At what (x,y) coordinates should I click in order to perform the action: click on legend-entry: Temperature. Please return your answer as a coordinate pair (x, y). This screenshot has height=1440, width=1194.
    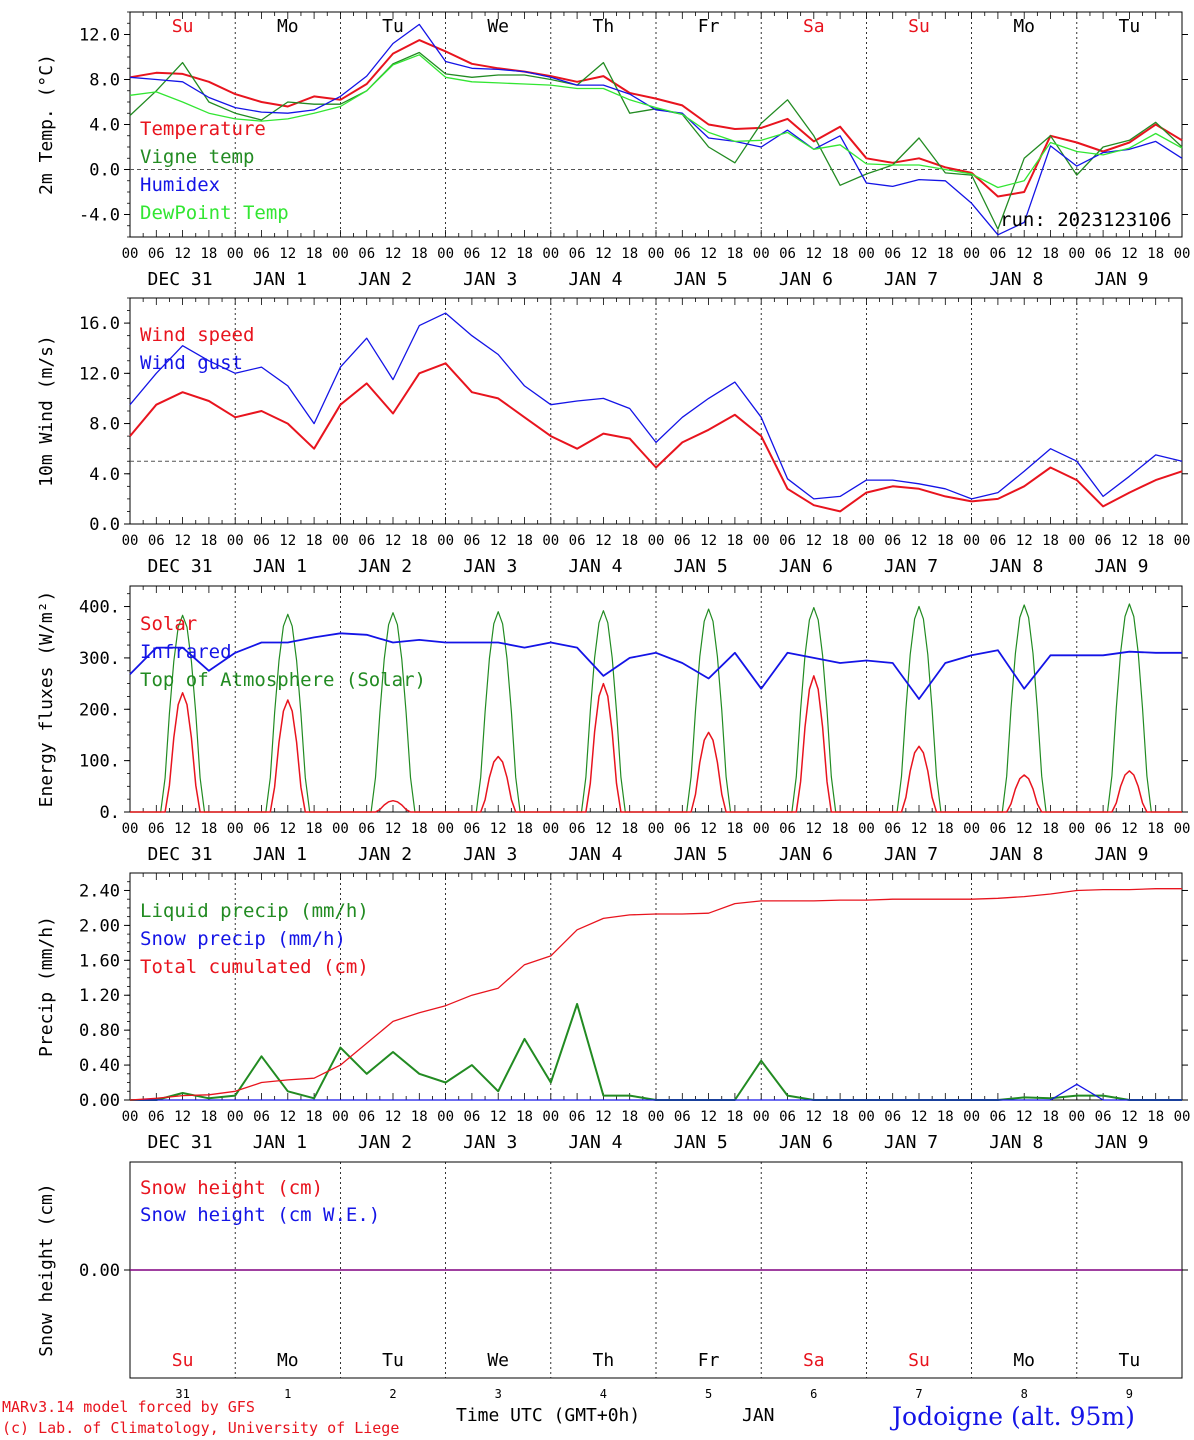
    Looking at the image, I should click on (203, 129).